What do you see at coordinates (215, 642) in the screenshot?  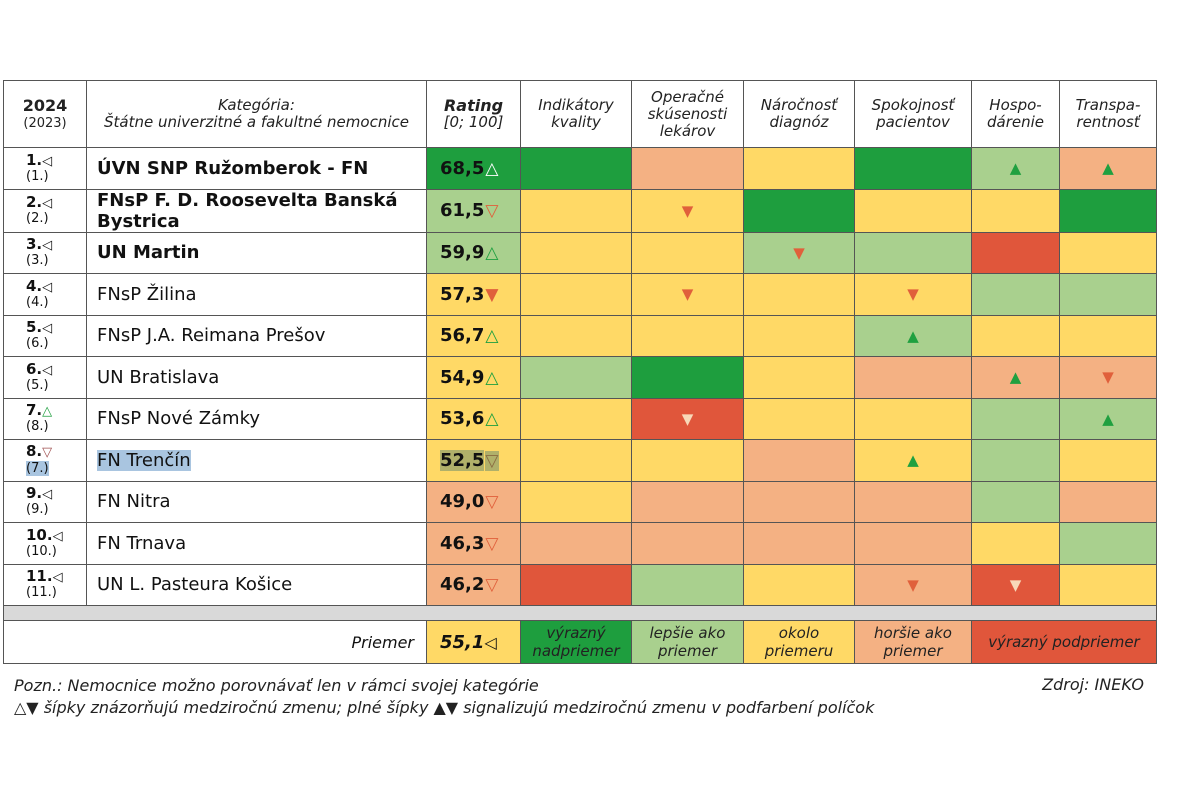 I see `average-label: Priemer` at bounding box center [215, 642].